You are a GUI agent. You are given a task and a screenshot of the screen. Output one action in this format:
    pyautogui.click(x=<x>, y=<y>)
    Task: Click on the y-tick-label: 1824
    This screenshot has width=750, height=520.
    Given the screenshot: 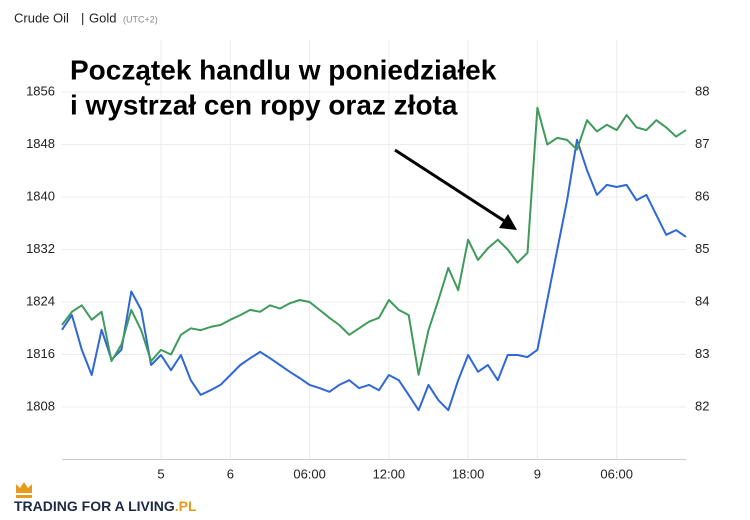 What is the action you would take?
    pyautogui.click(x=40, y=300)
    